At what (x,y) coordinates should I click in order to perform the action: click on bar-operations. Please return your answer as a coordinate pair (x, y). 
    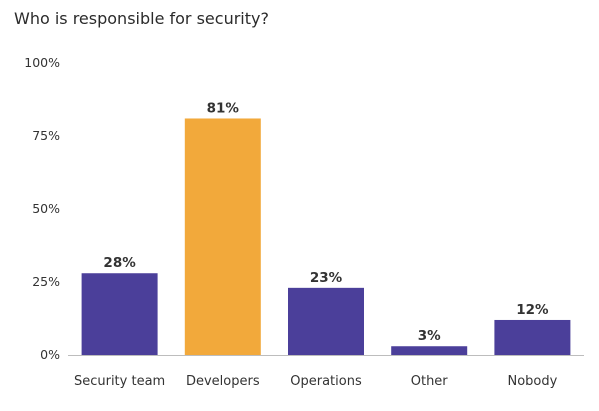
    Looking at the image, I should click on (326, 321).